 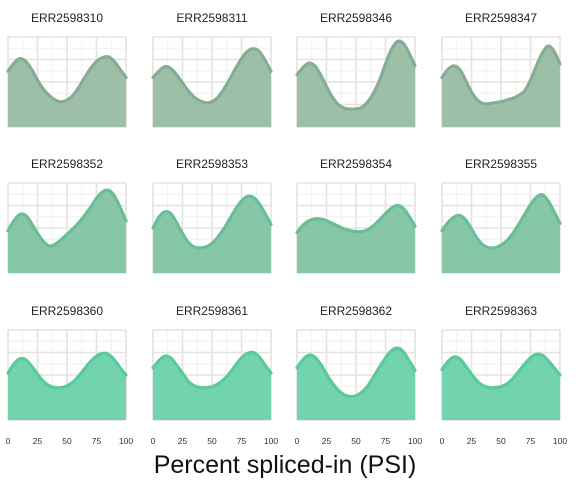 I want to click on facet-panel: ERR2598354, so click(x=356, y=215).